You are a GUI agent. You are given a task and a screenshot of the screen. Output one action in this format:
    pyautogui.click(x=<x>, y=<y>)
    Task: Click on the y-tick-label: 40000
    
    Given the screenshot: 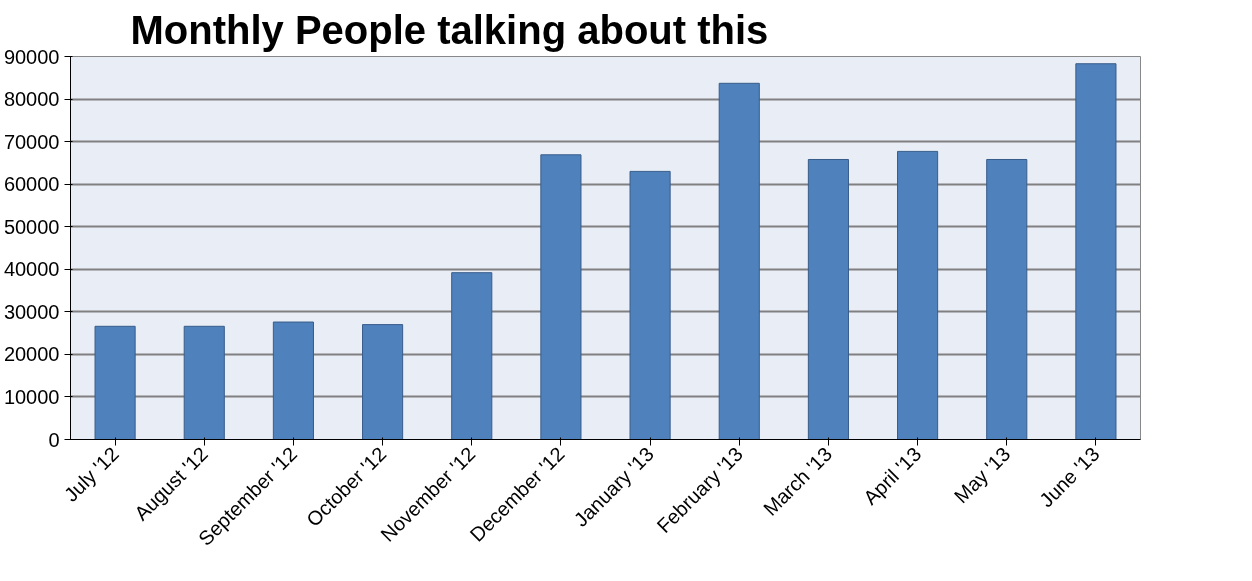 What is the action you would take?
    pyautogui.click(x=31, y=269)
    